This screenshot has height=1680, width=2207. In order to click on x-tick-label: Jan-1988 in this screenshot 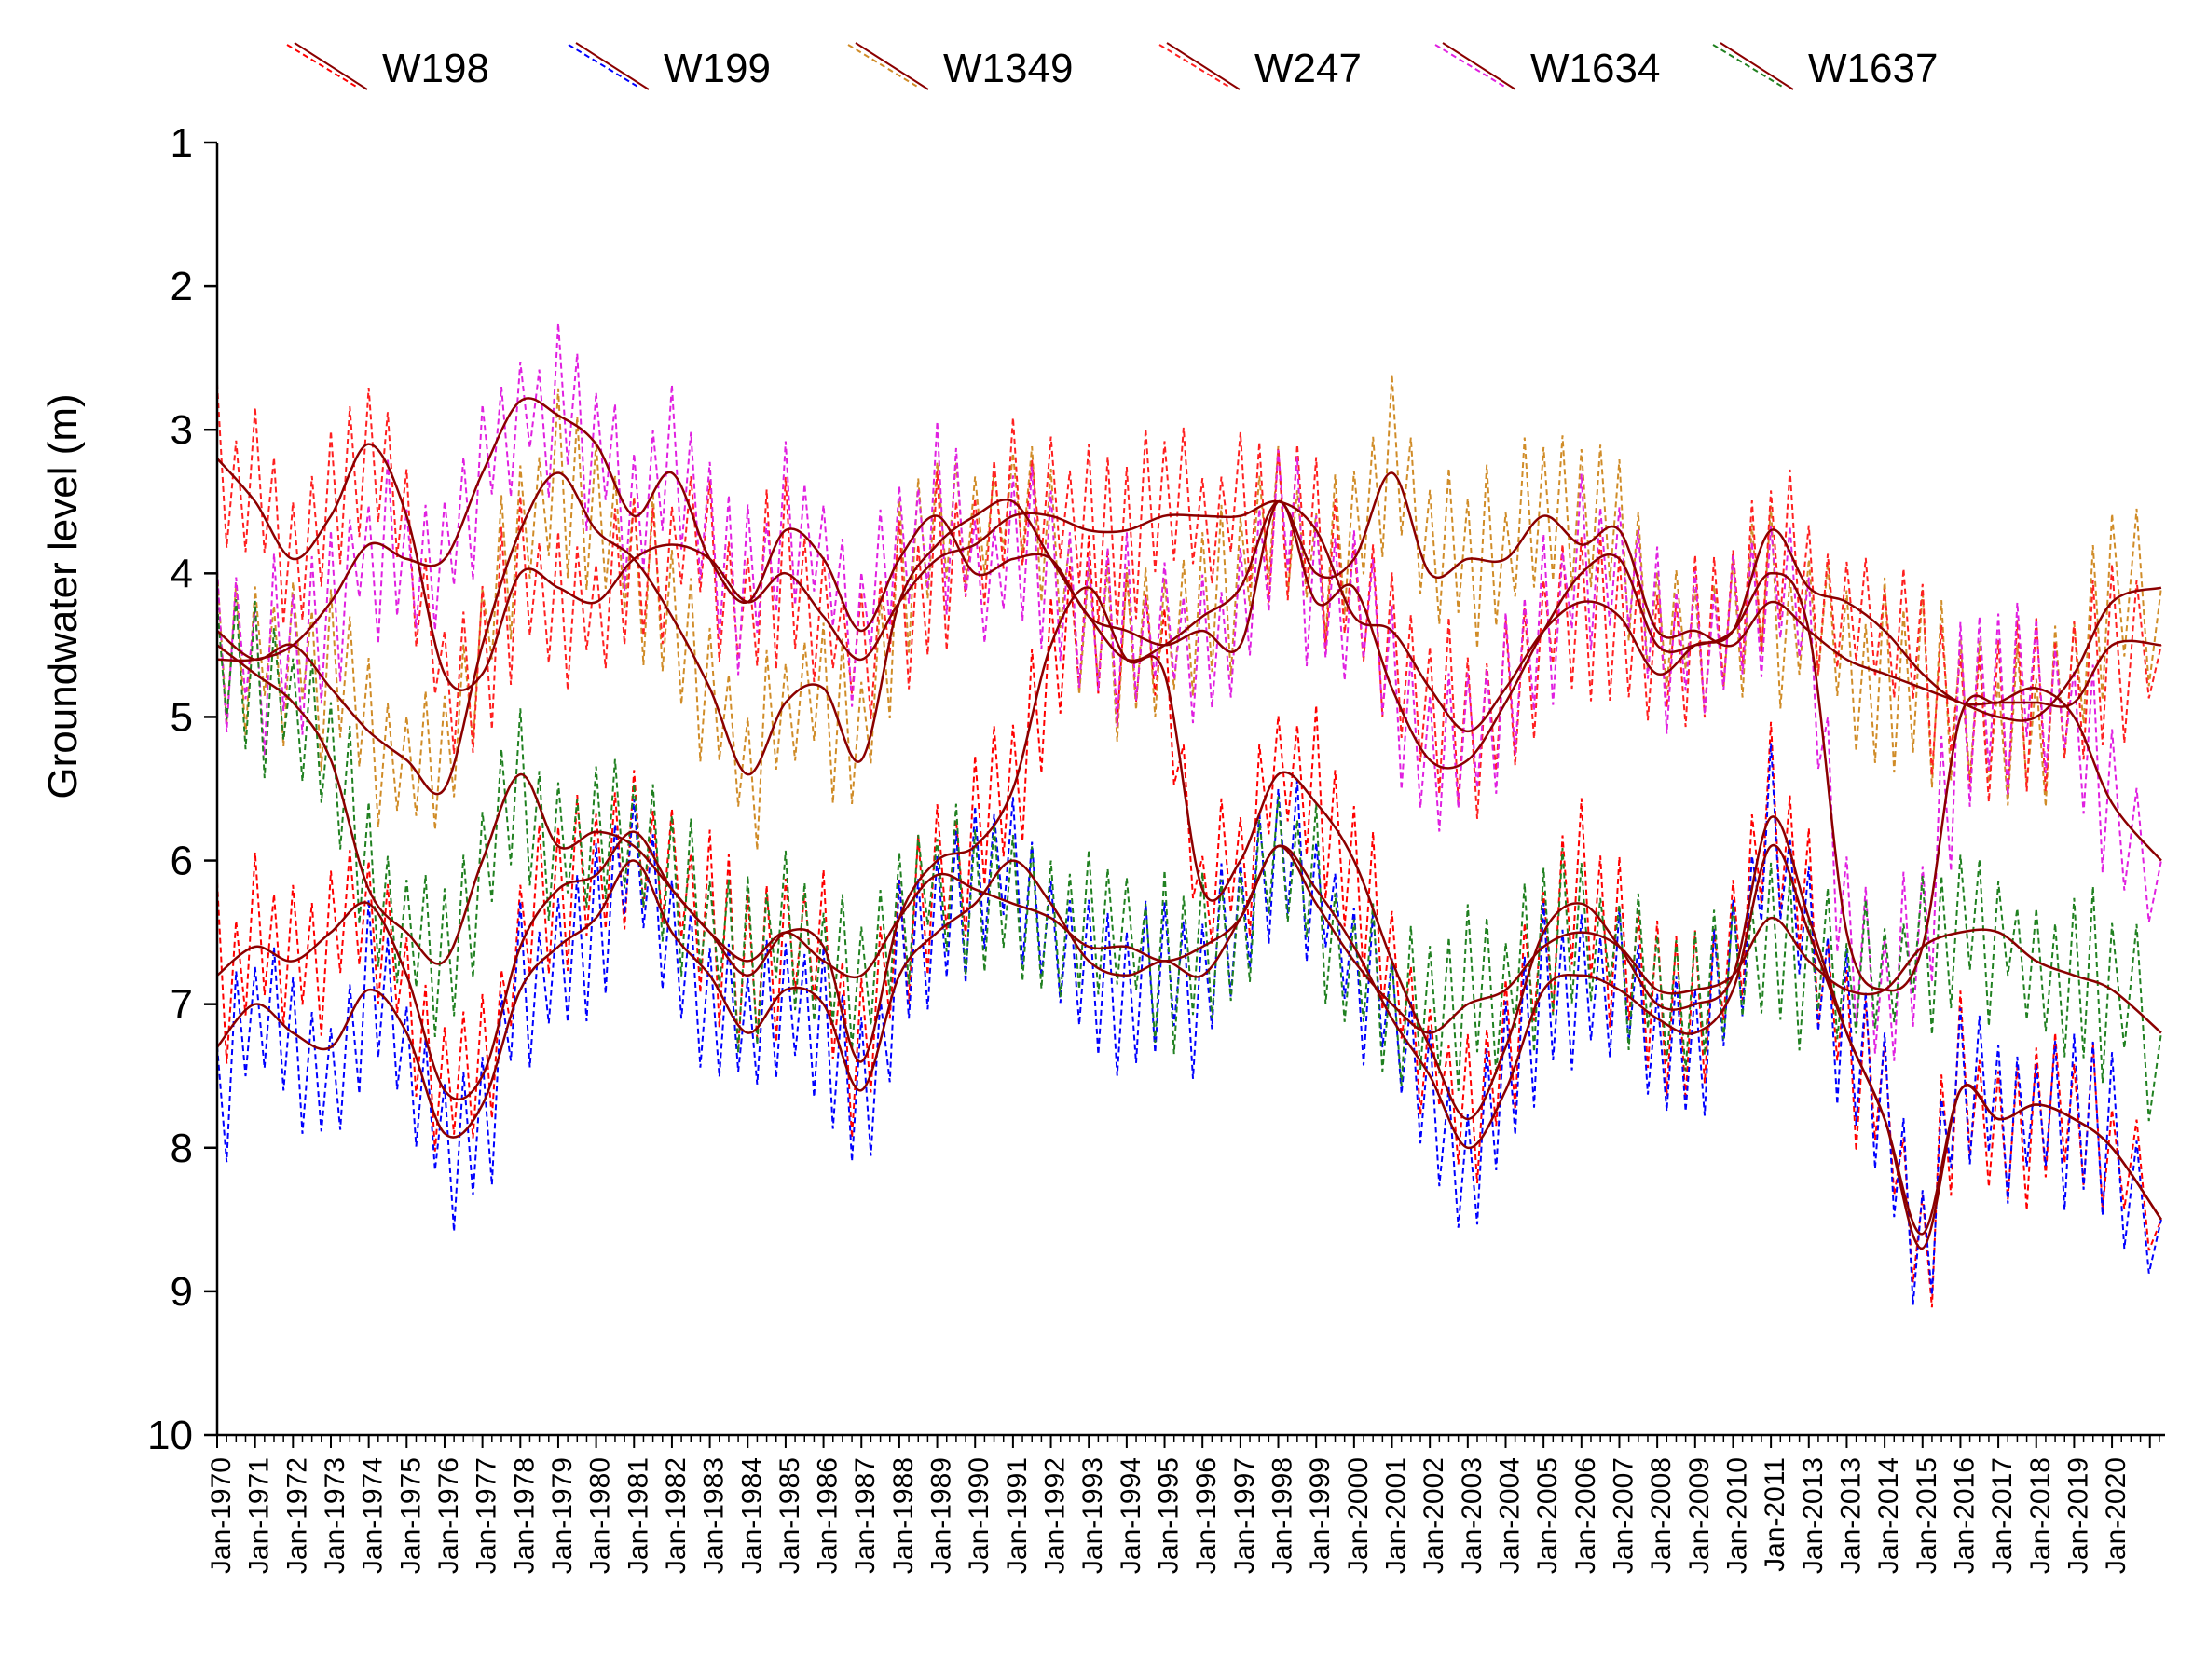, I will do `click(903, 1515)`.